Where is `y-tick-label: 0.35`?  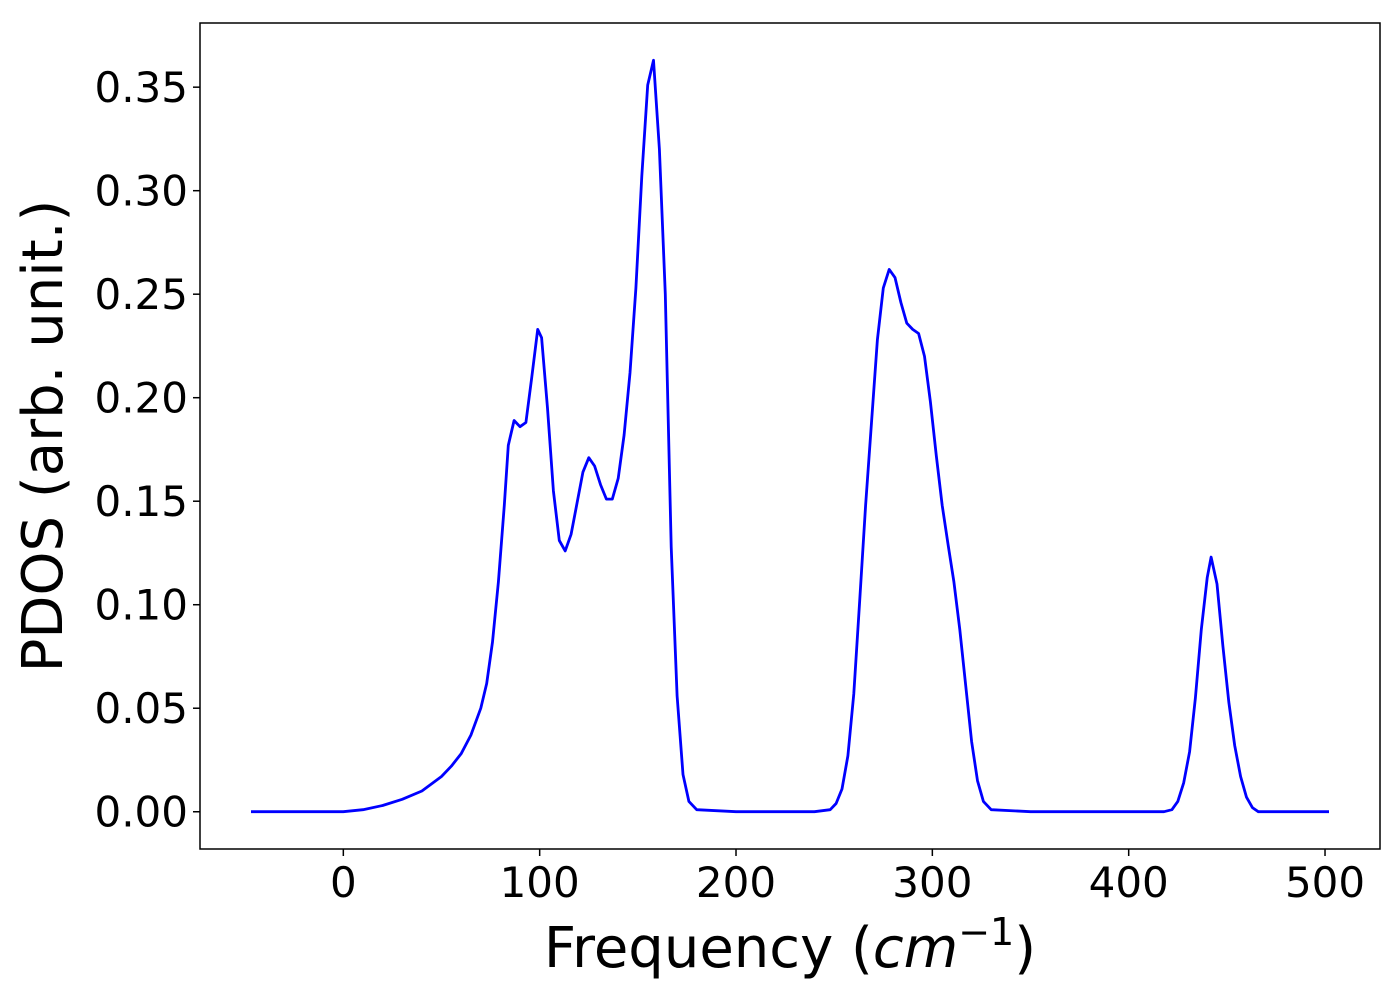
y-tick-label: 0.35 is located at coordinates (141, 87).